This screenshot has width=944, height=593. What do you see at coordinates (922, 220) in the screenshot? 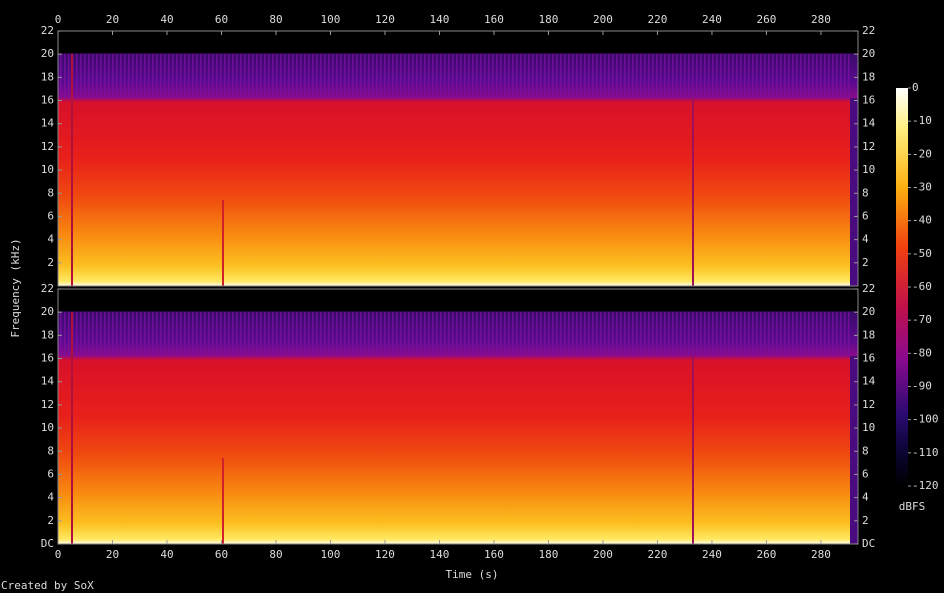
I see `colorbar-tick-label: -40` at bounding box center [922, 220].